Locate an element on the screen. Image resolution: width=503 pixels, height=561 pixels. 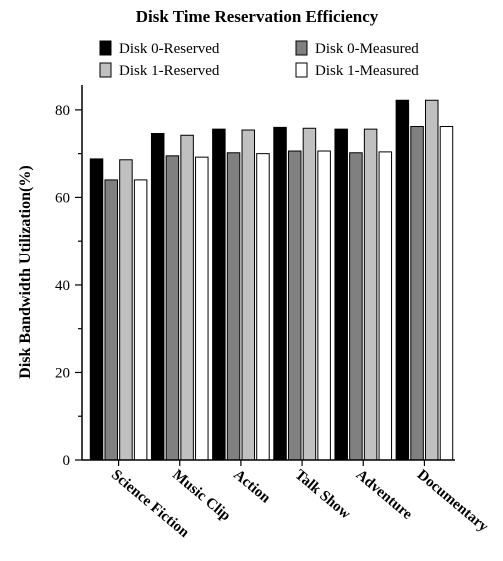
legend-label: Disk 0-Reserved is located at coordinates (169, 49).